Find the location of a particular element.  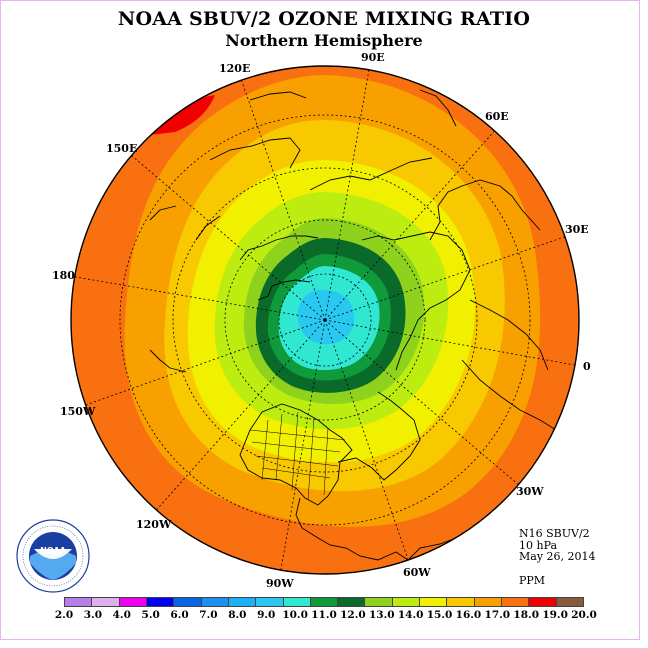

colorbar-tick-label: 5.0 is located at coordinates (150, 615).